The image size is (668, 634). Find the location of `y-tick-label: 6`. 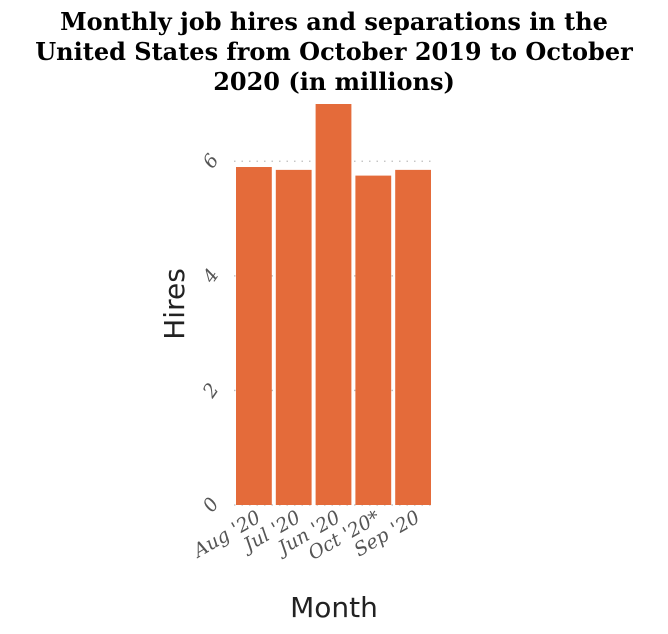

y-tick-label: 6 is located at coordinates (211, 161).